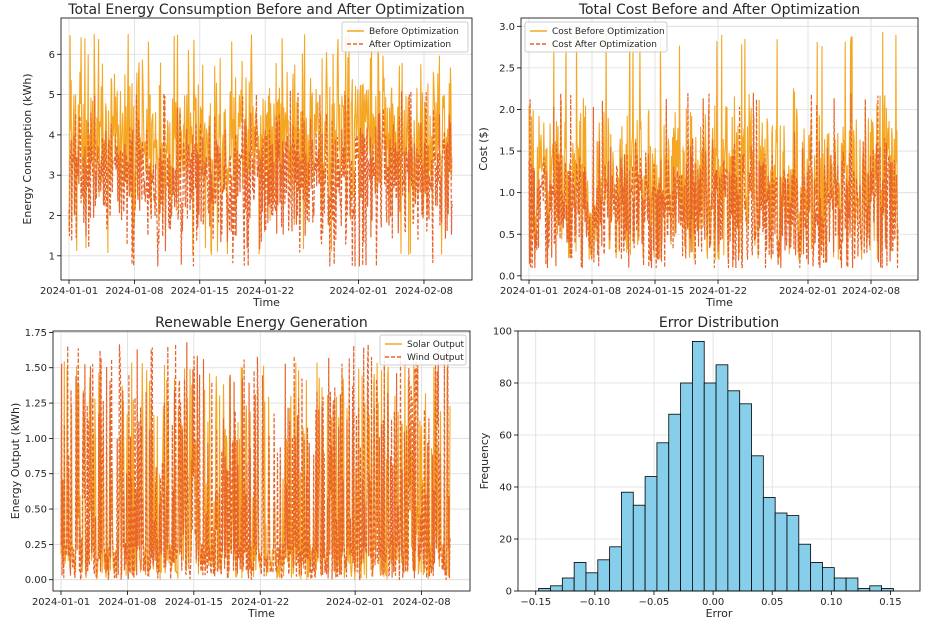 The height and width of the screenshot is (621, 931). Describe the element at coordinates (483, 149) in the screenshot. I see `y-axis-label: Cost ($)` at that location.